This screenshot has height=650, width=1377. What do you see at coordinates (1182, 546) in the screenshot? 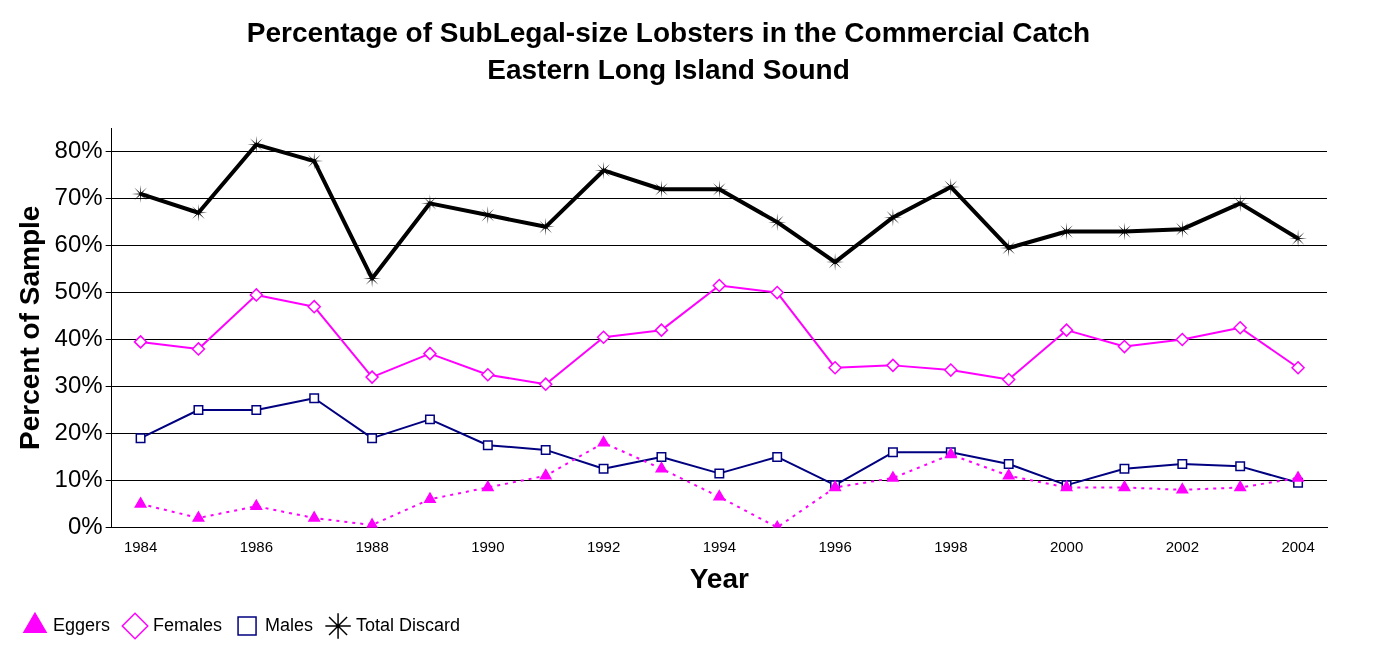
I see `x-tick-label: 2002` at bounding box center [1182, 546].